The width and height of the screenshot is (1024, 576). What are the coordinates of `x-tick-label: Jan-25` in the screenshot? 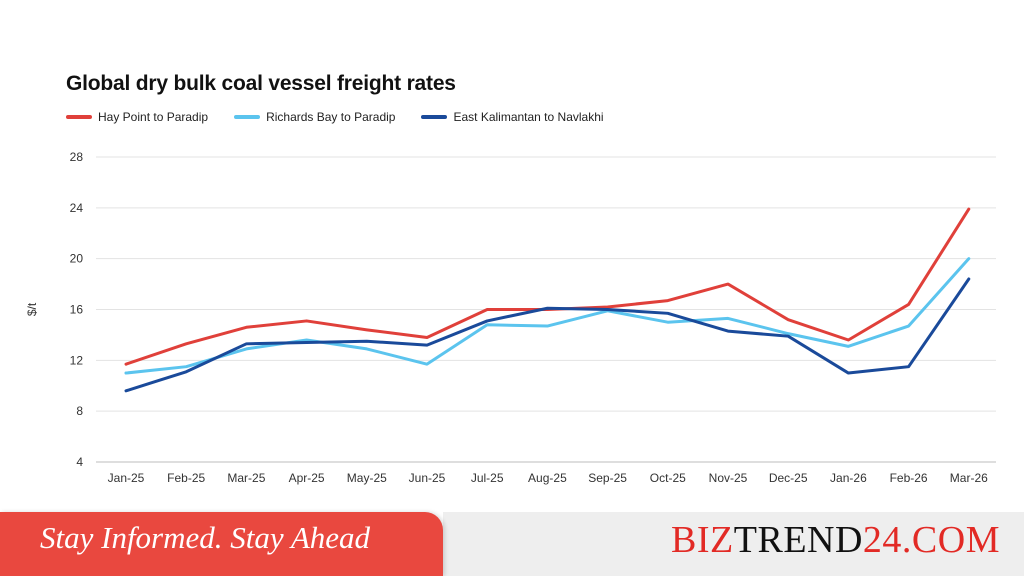 It's located at (126, 478).